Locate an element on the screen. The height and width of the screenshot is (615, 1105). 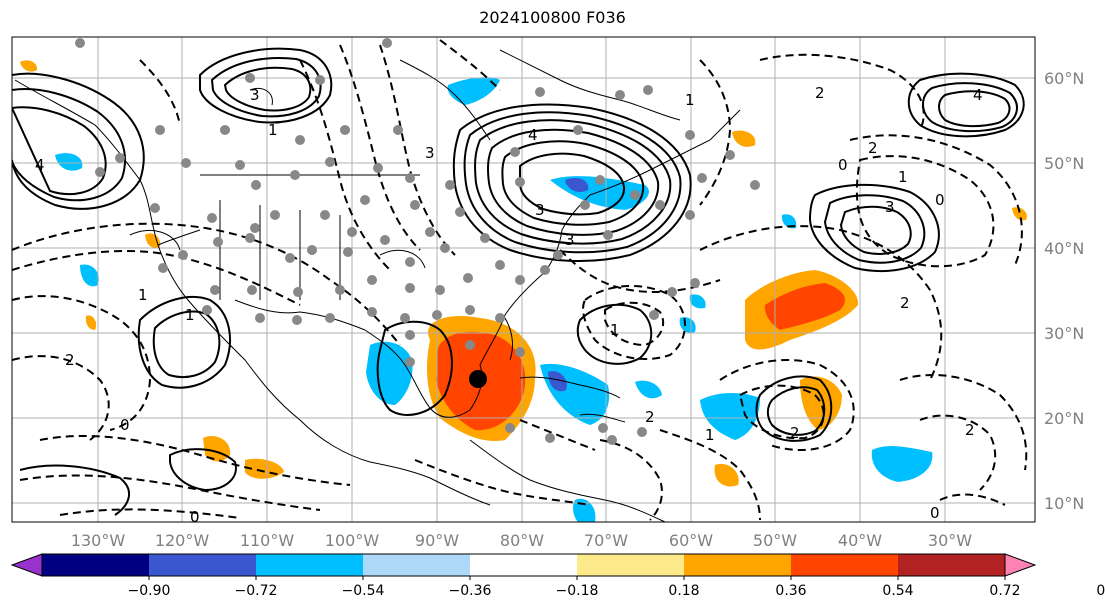
lon-label: 80°W is located at coordinates (522, 540).